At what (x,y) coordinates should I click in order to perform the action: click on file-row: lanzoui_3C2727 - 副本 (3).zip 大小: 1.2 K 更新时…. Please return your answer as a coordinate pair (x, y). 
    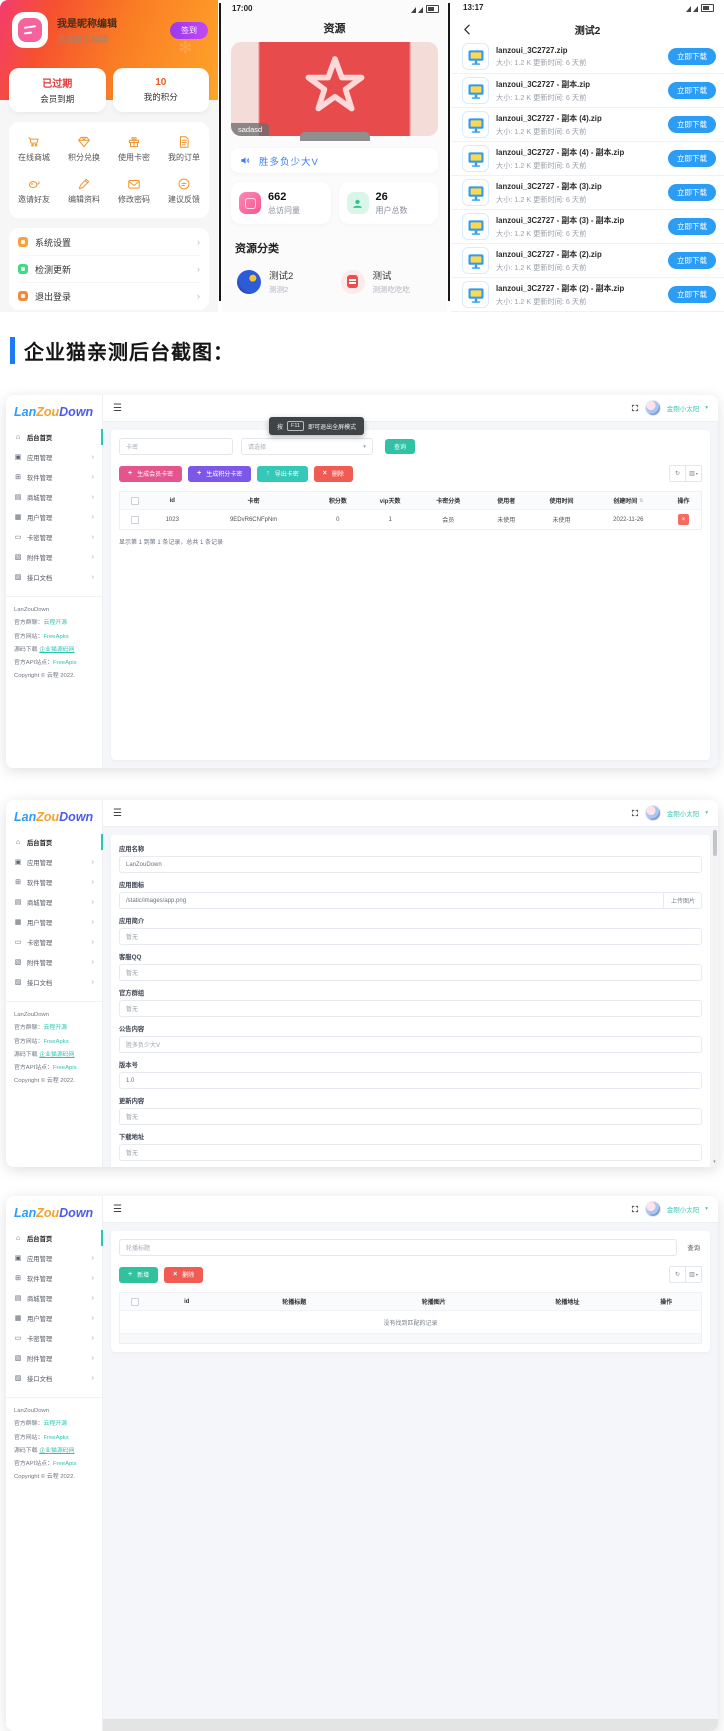
    Looking at the image, I should click on (587, 193).